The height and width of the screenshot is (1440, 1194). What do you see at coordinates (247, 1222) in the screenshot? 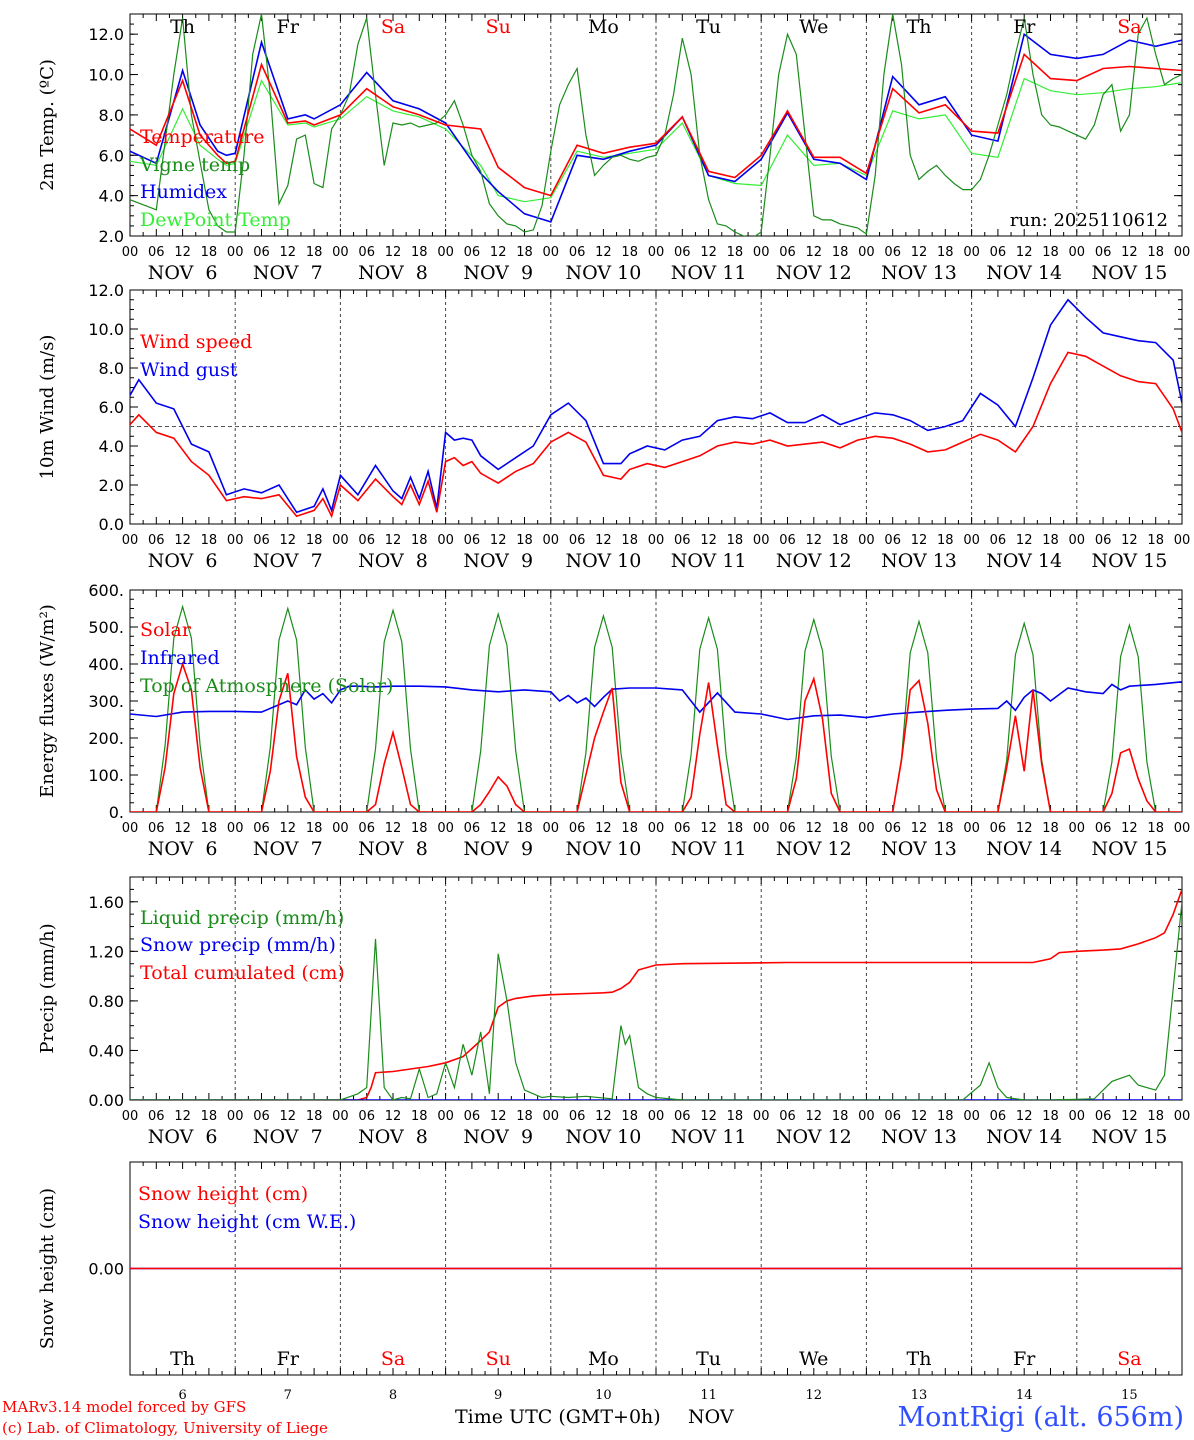
I see `legend-snow-height-cm-w-e-: Snow height (cm W.E.)` at bounding box center [247, 1222].